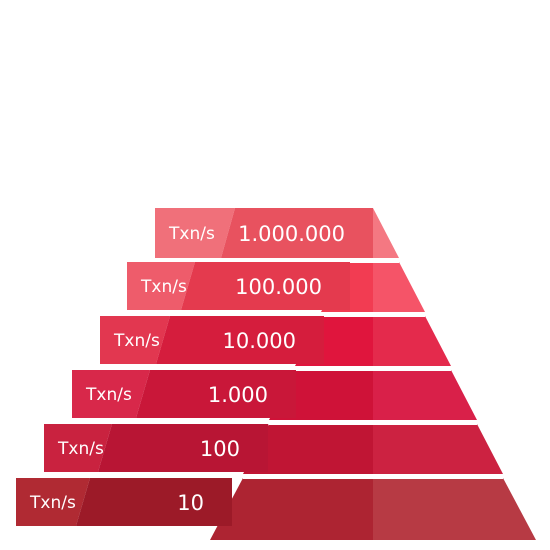  I want to click on tier-label-panel: Txn/s 10, so click(124, 502).